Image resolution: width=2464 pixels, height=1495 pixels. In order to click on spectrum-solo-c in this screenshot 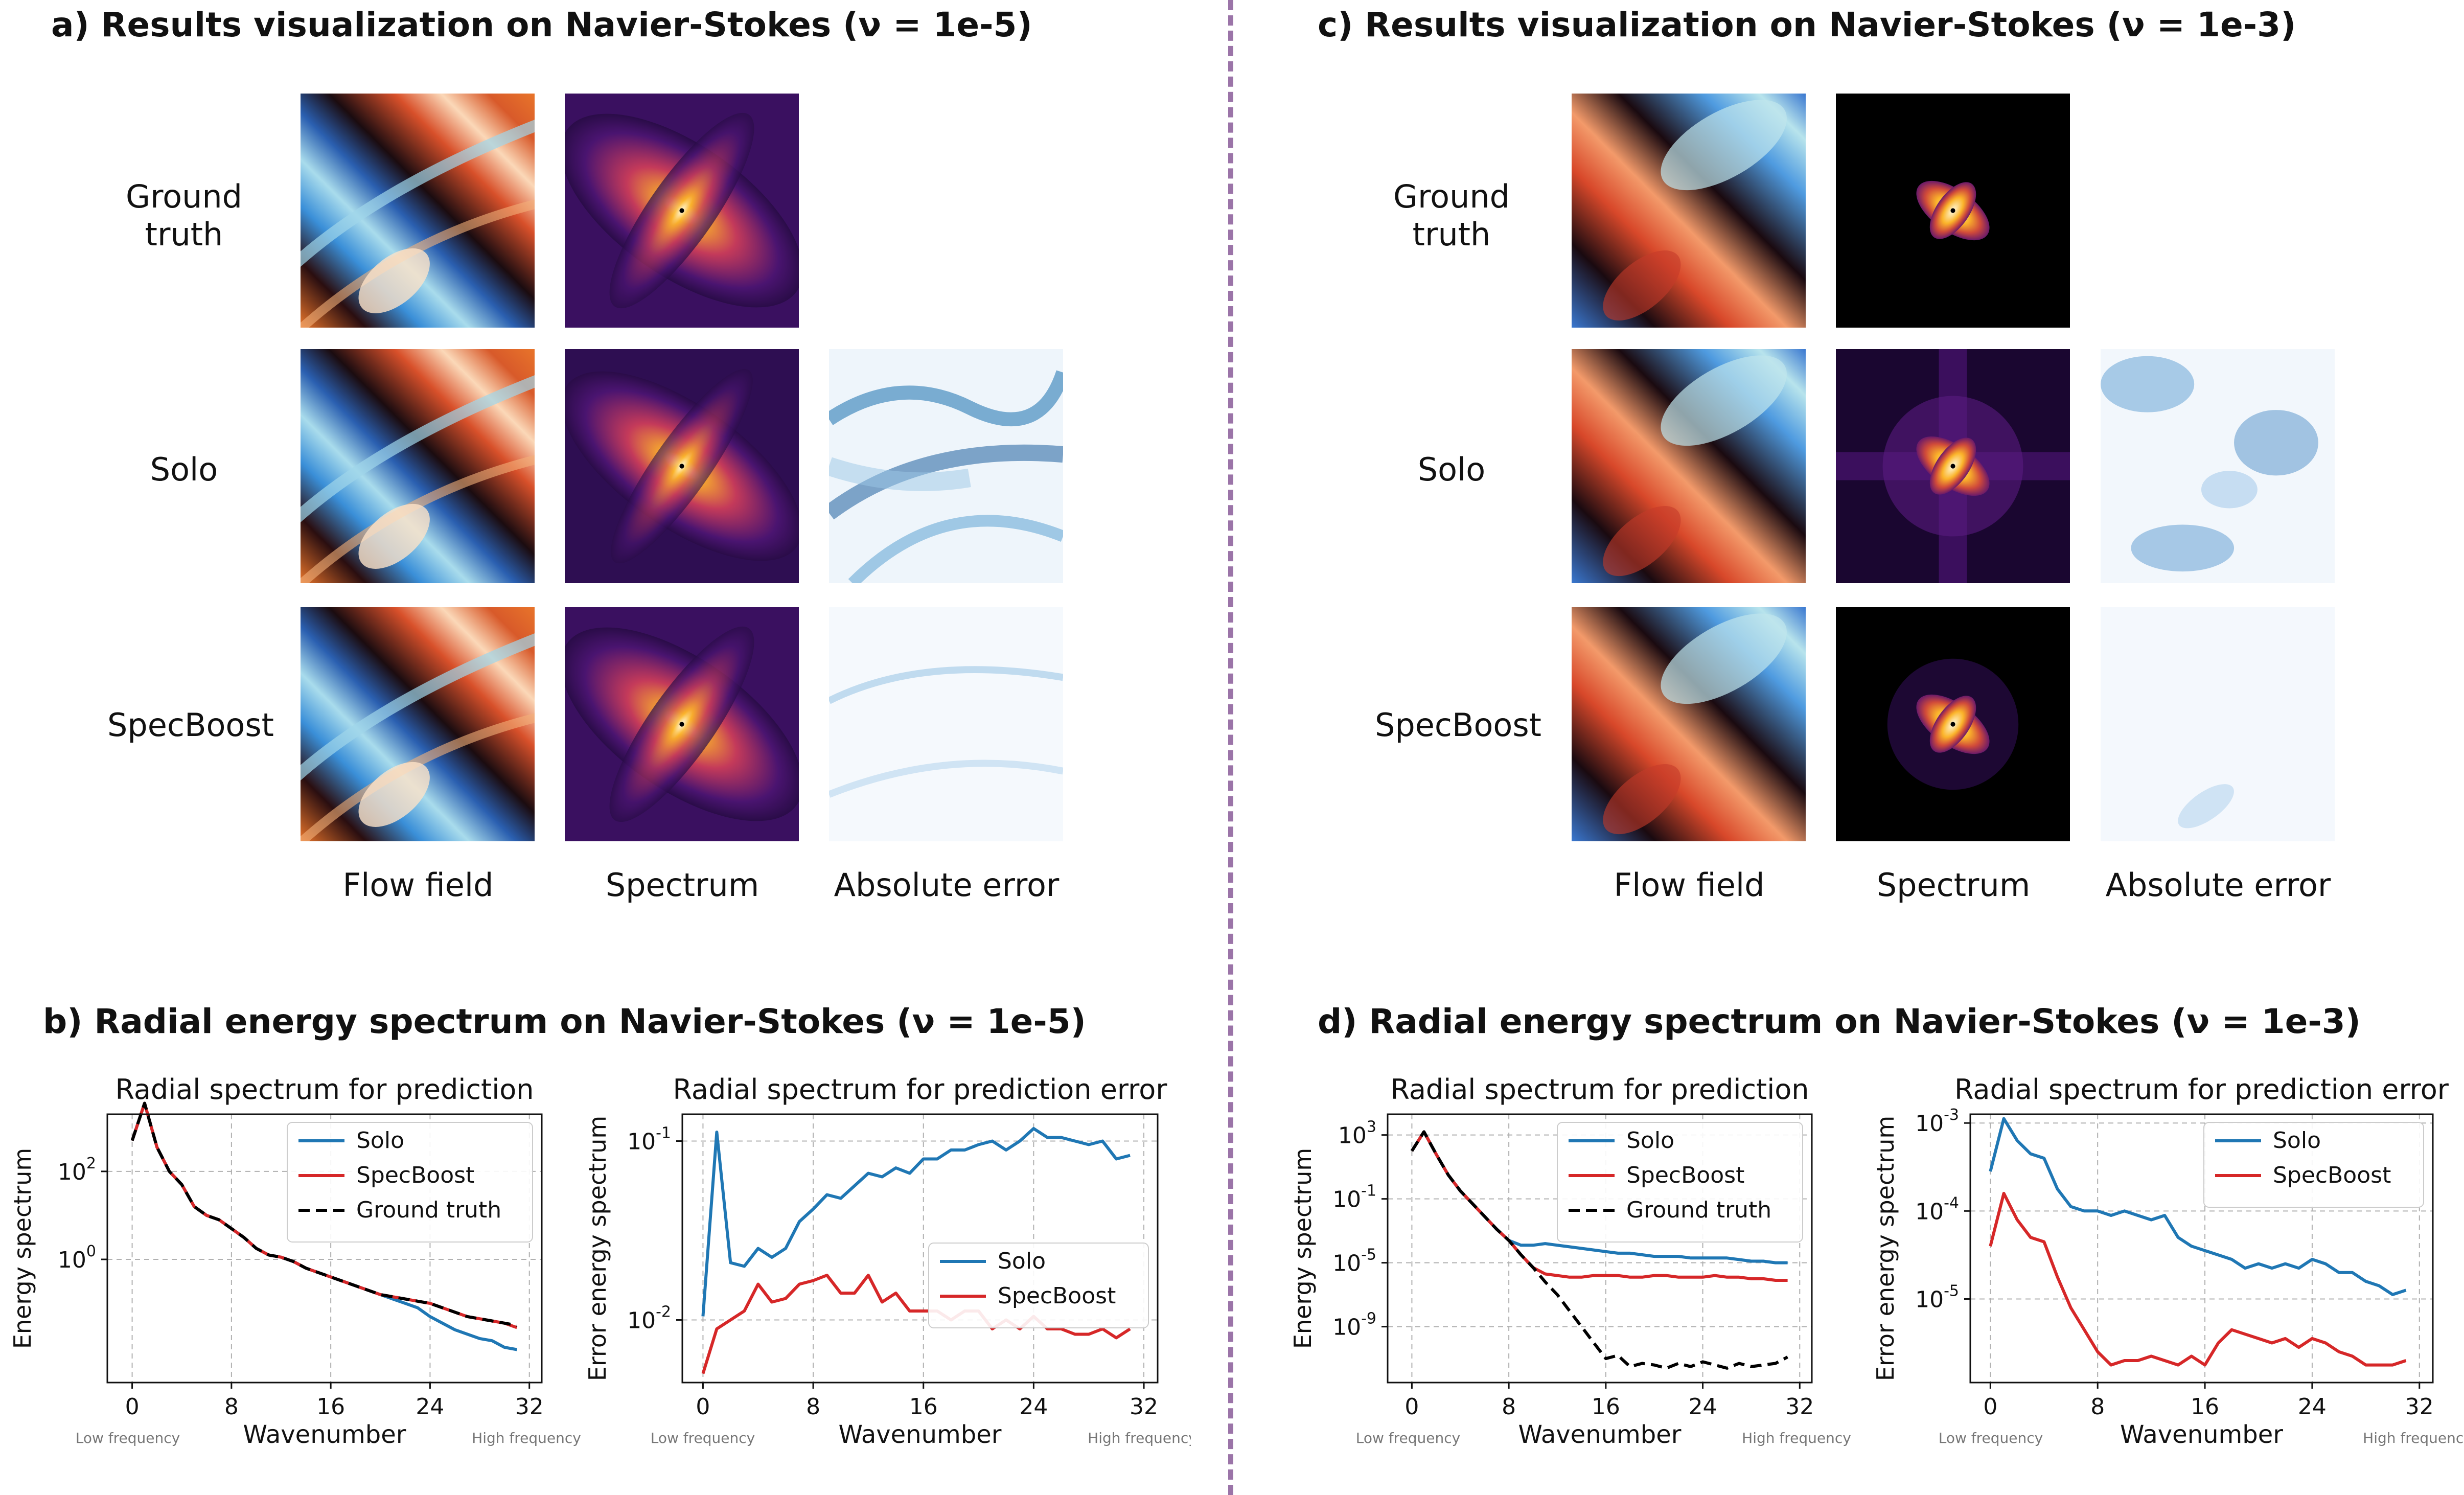, I will do `click(1953, 466)`.